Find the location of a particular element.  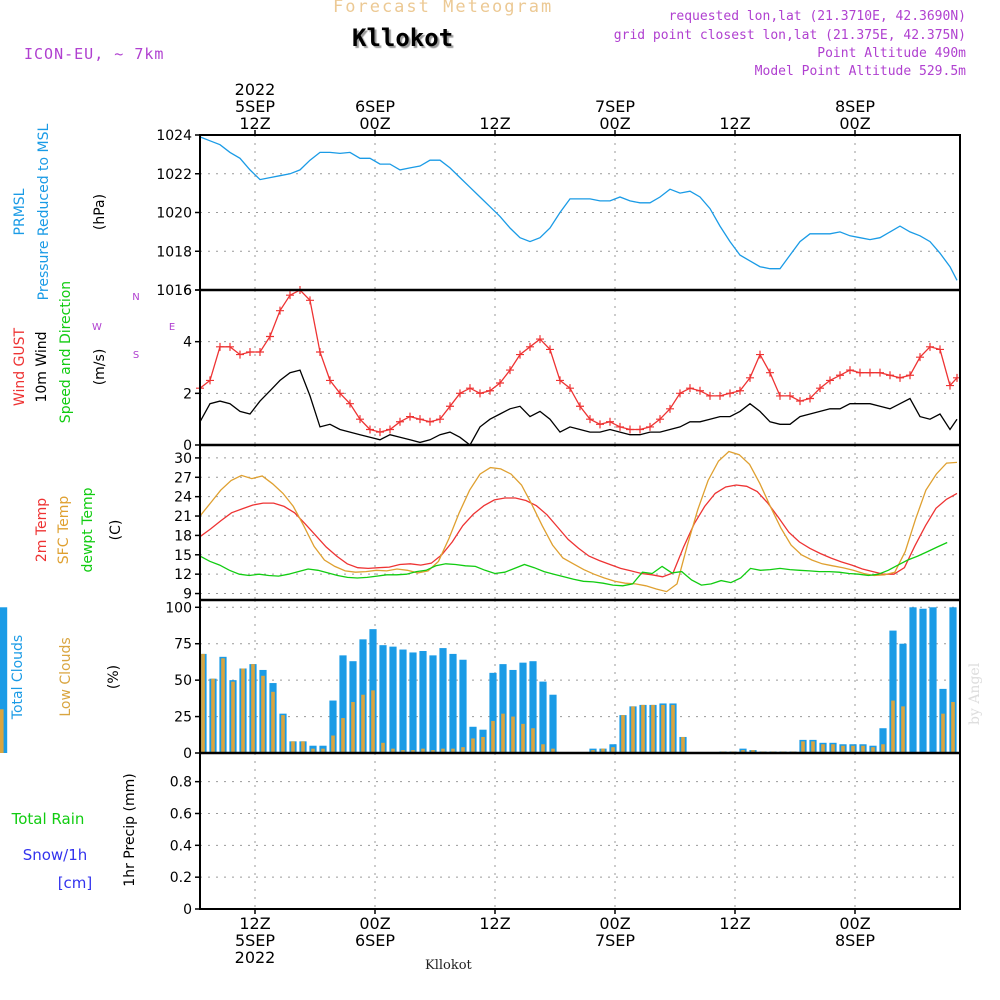

compass-south: S is located at coordinates (136, 355).